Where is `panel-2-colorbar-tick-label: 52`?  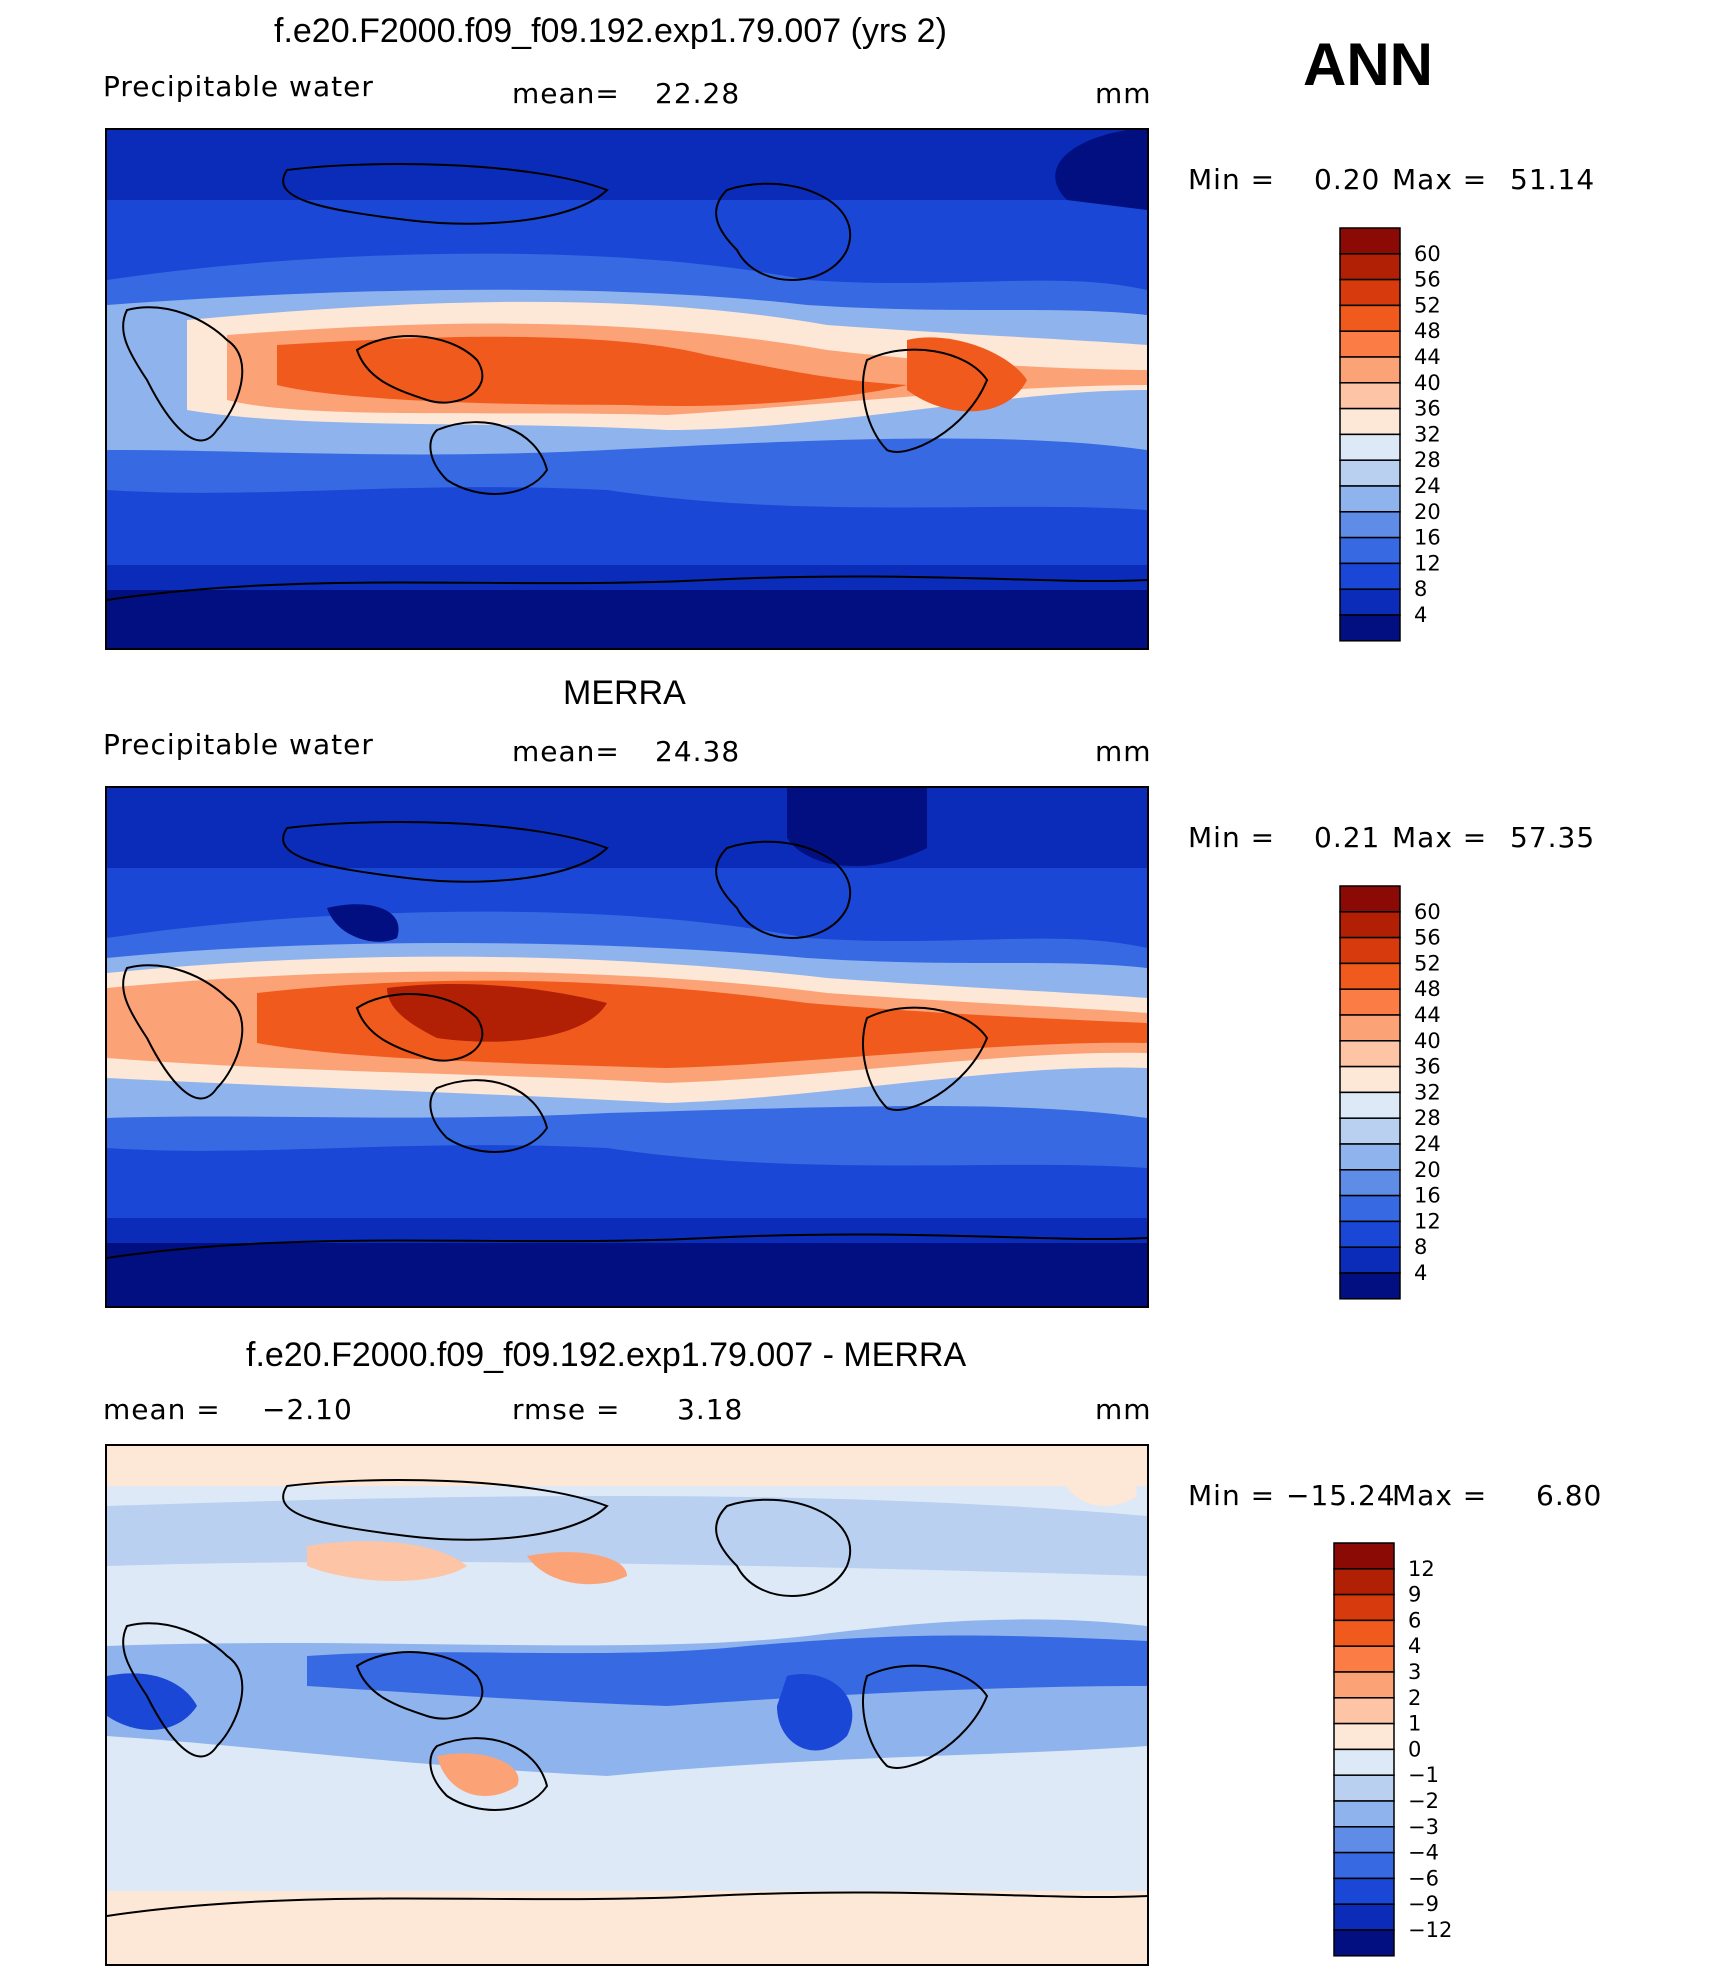 panel-2-colorbar-tick-label: 52 is located at coordinates (1427, 963).